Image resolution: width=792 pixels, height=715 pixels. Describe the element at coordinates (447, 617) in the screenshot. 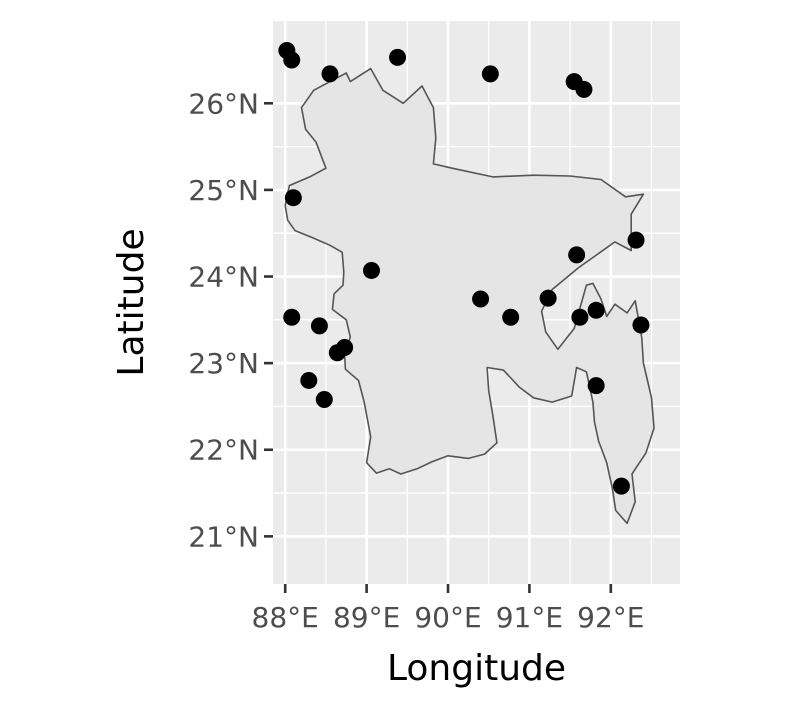

I see `x-tick-label: 90°E` at that location.